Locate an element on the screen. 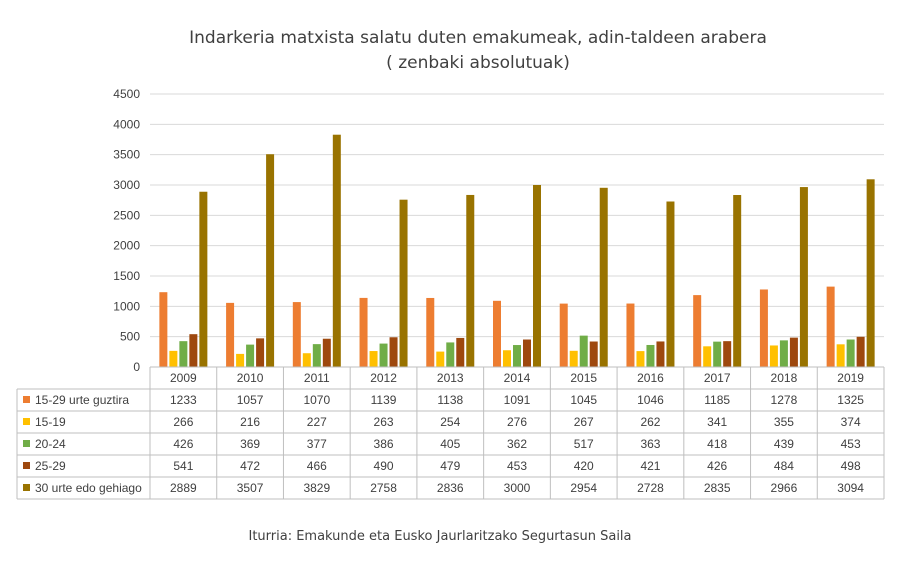  data-label: 216 is located at coordinates (250, 422).